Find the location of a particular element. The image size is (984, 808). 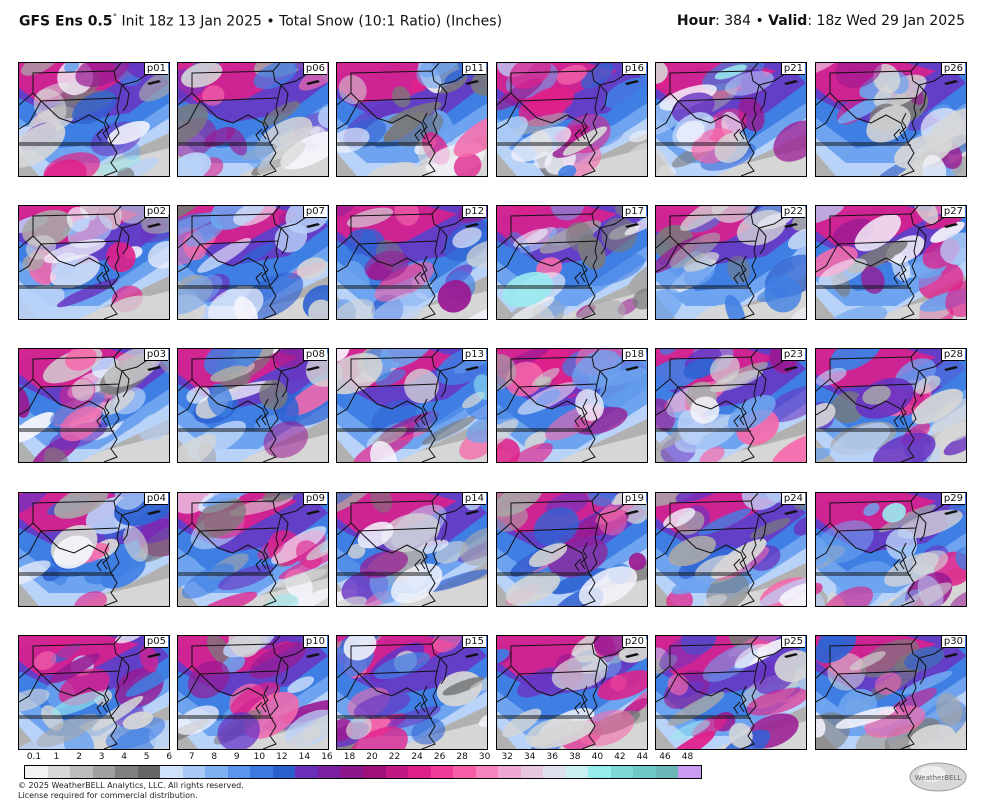

ensemble-member-map-p16: p16 is located at coordinates (572, 119).